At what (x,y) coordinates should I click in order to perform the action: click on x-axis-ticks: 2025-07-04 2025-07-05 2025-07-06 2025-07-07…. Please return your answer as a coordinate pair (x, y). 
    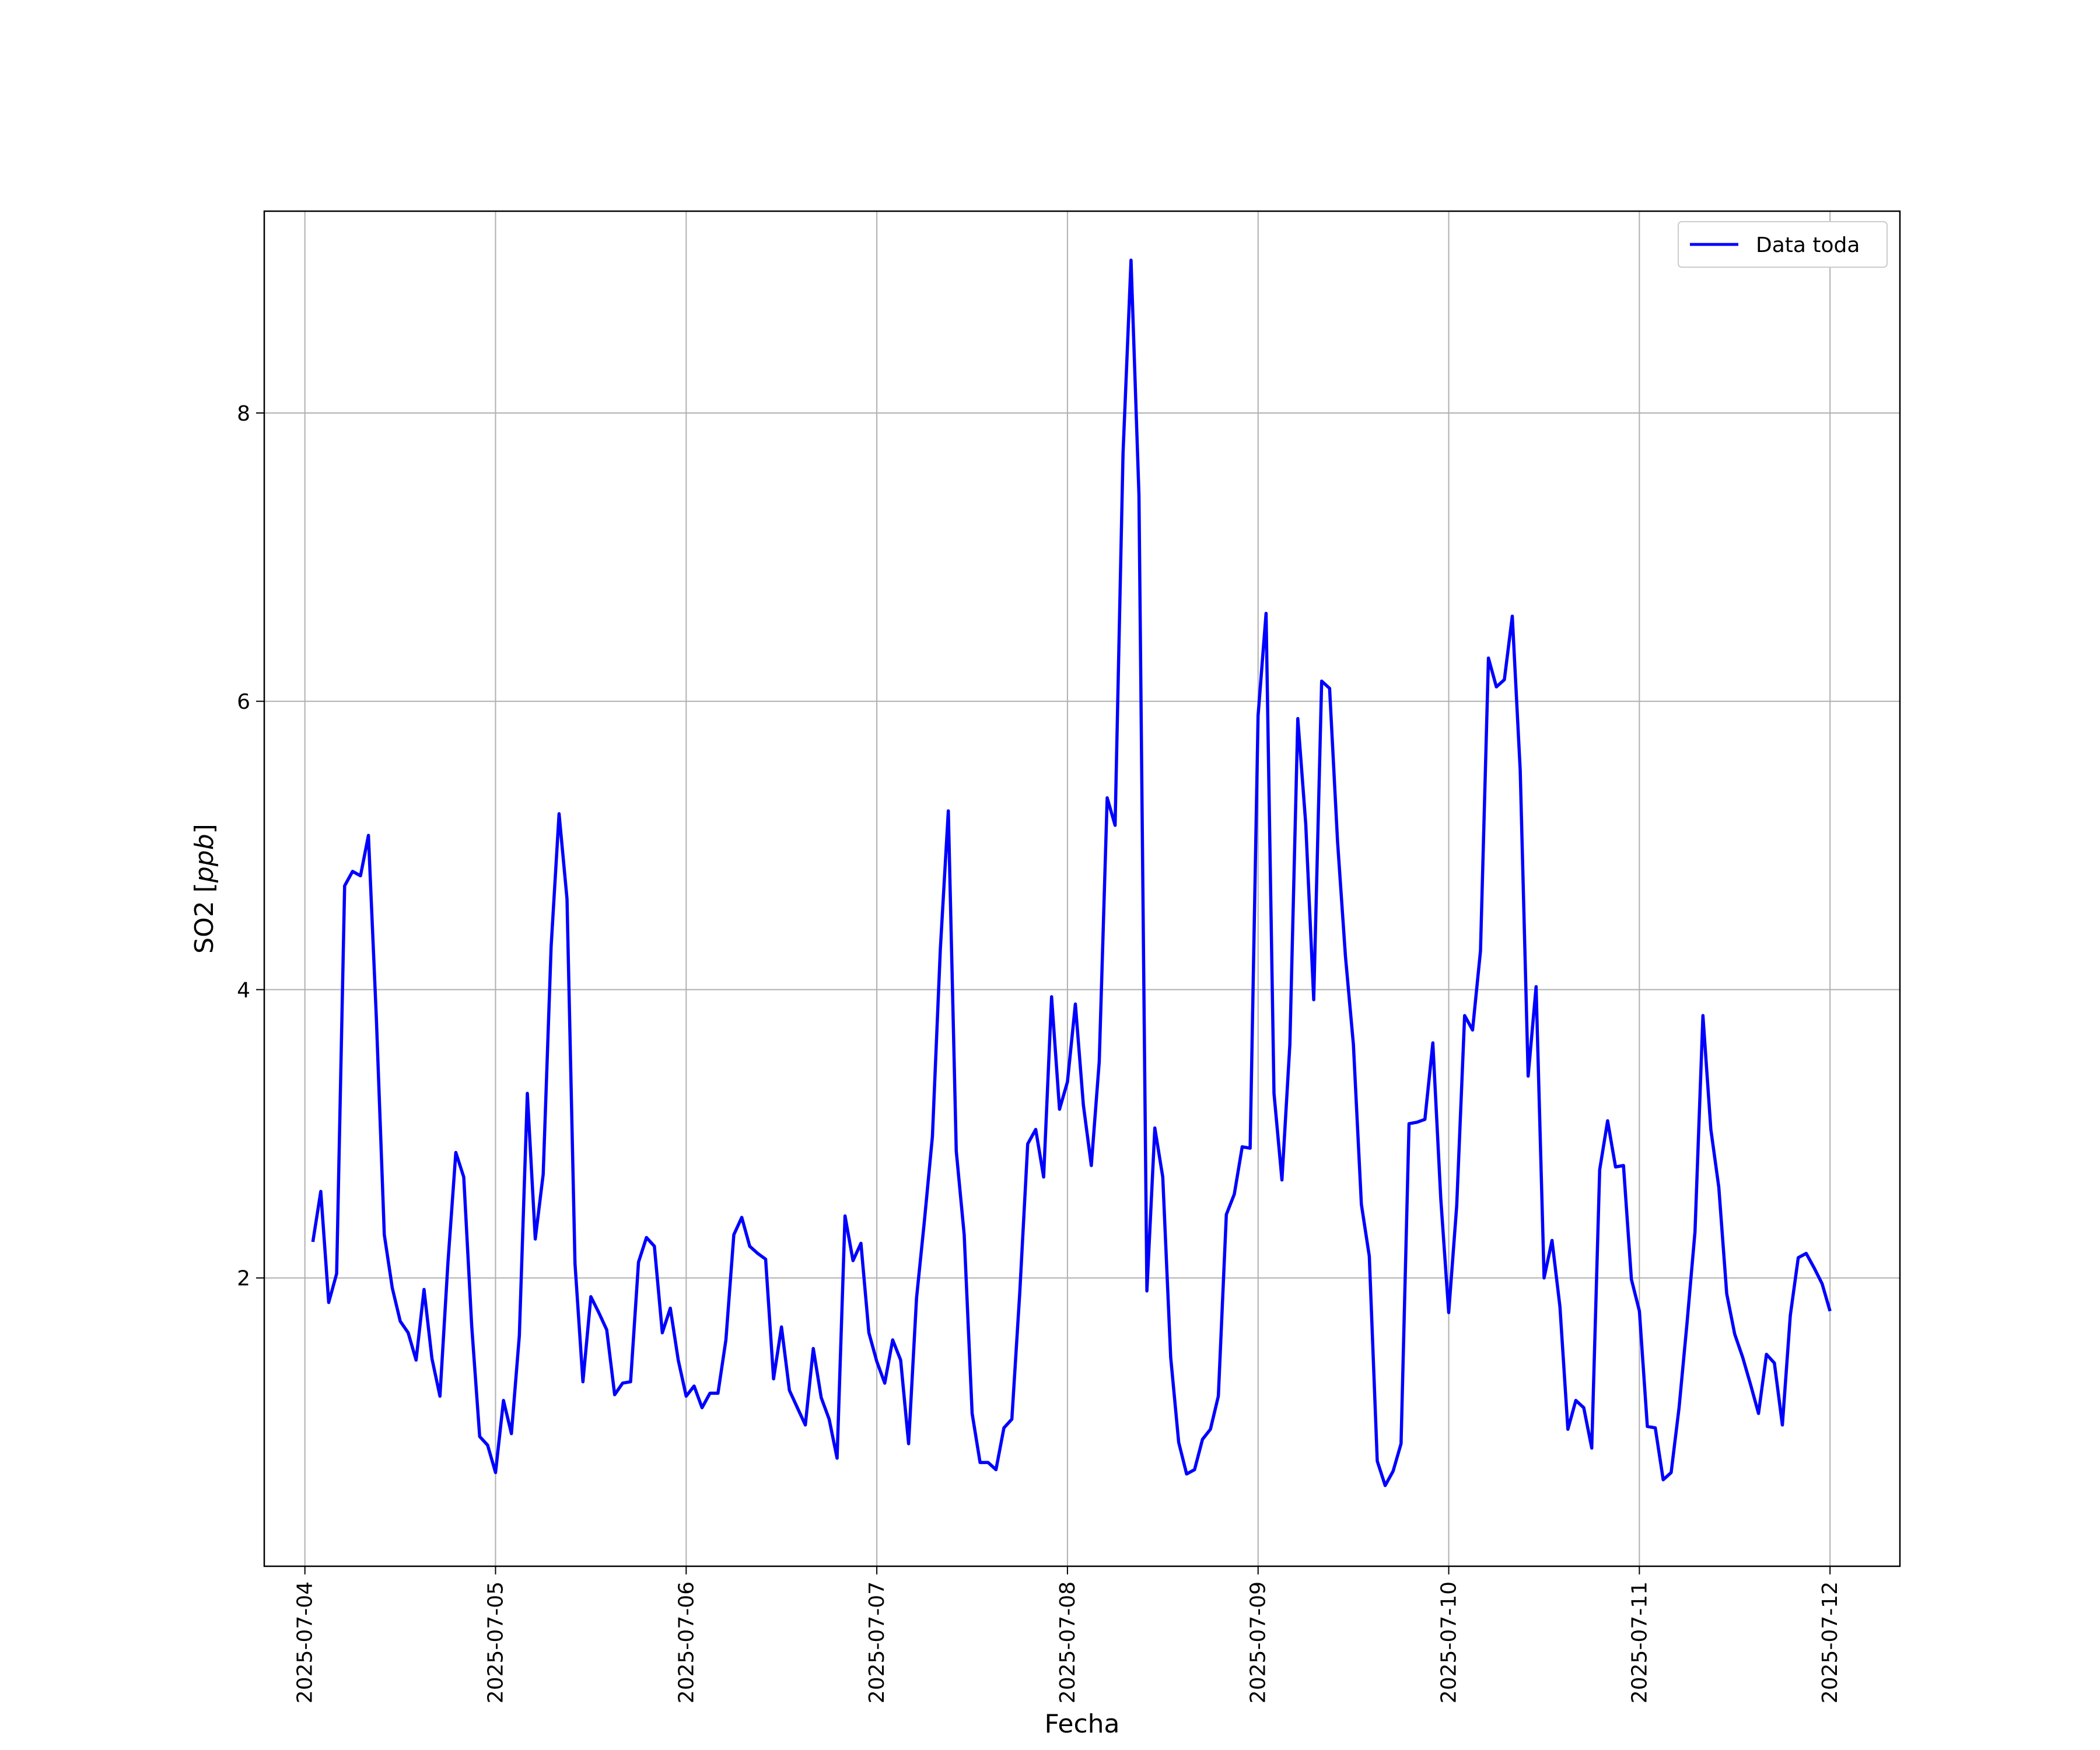
    Looking at the image, I should click on (1067, 1634).